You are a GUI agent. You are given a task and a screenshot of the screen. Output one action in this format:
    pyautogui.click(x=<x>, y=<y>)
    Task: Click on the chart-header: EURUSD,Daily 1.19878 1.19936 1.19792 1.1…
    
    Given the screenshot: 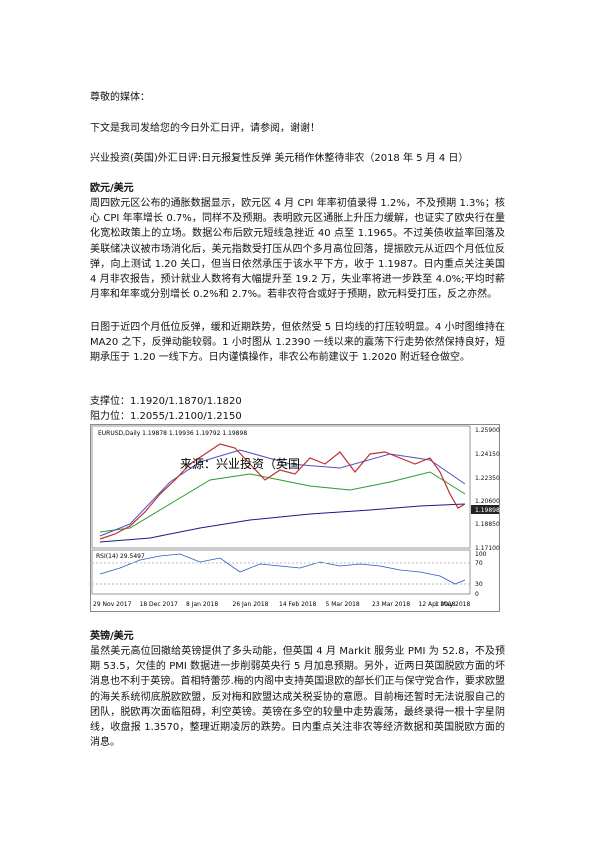 What is the action you would take?
    pyautogui.click(x=172, y=433)
    